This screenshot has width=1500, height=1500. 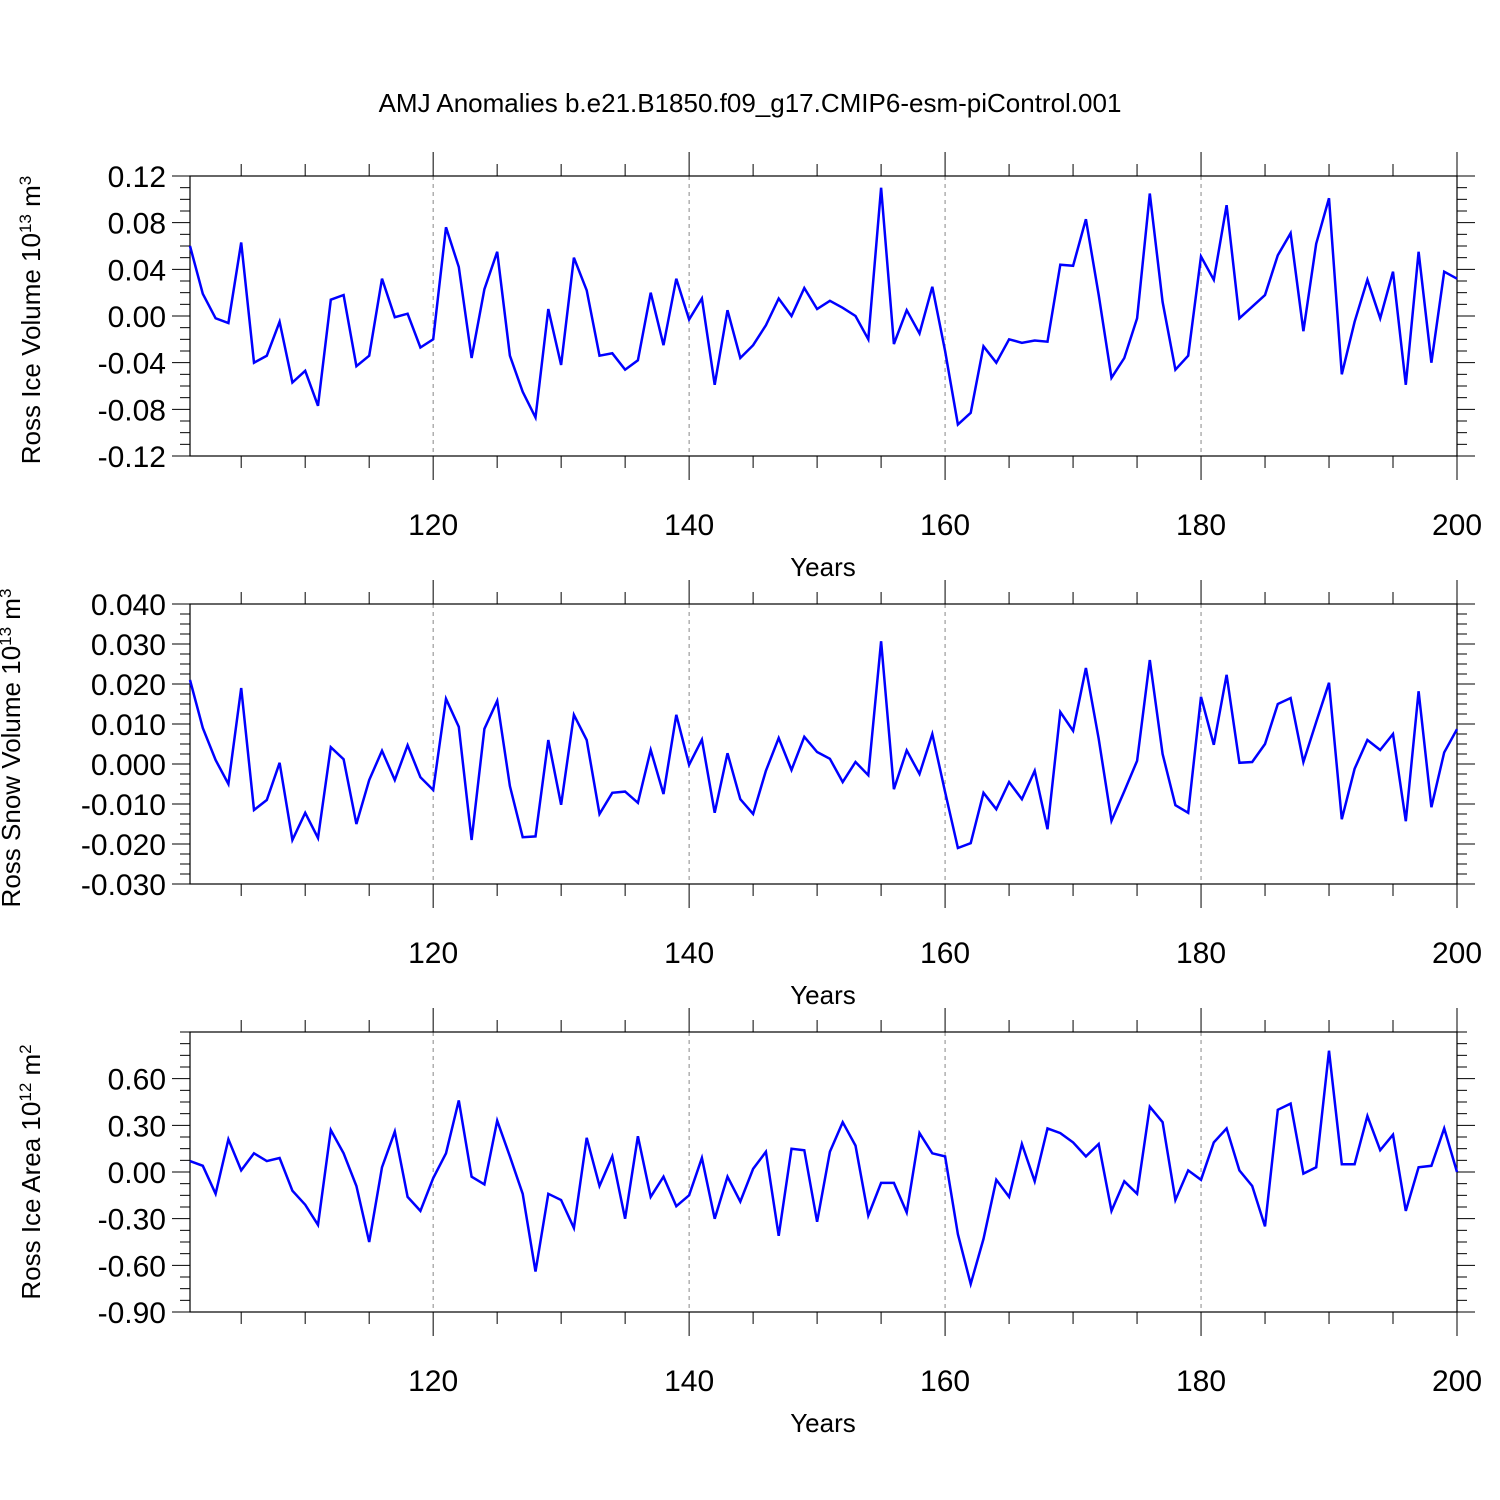 What do you see at coordinates (13, 748) in the screenshot?
I see `y-axis-label: Ross Snow Volume 1013 m3` at bounding box center [13, 748].